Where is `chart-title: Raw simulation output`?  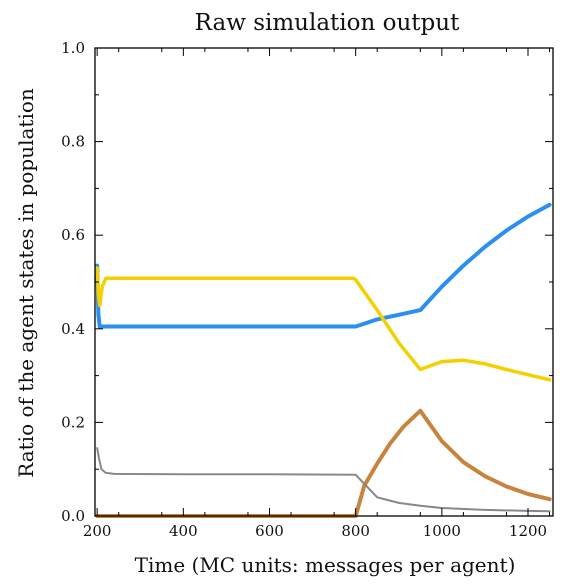
chart-title: Raw simulation output is located at coordinates (327, 23).